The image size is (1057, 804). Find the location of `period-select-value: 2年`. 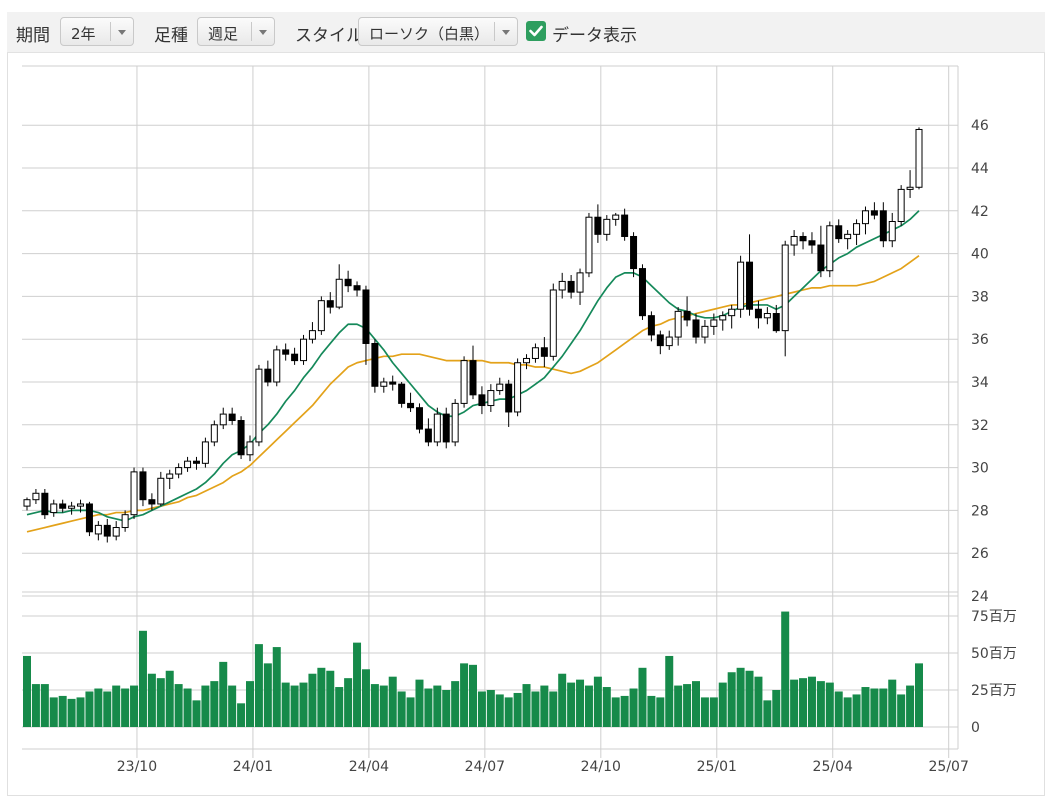

period-select-value: 2年 is located at coordinates (83, 34).